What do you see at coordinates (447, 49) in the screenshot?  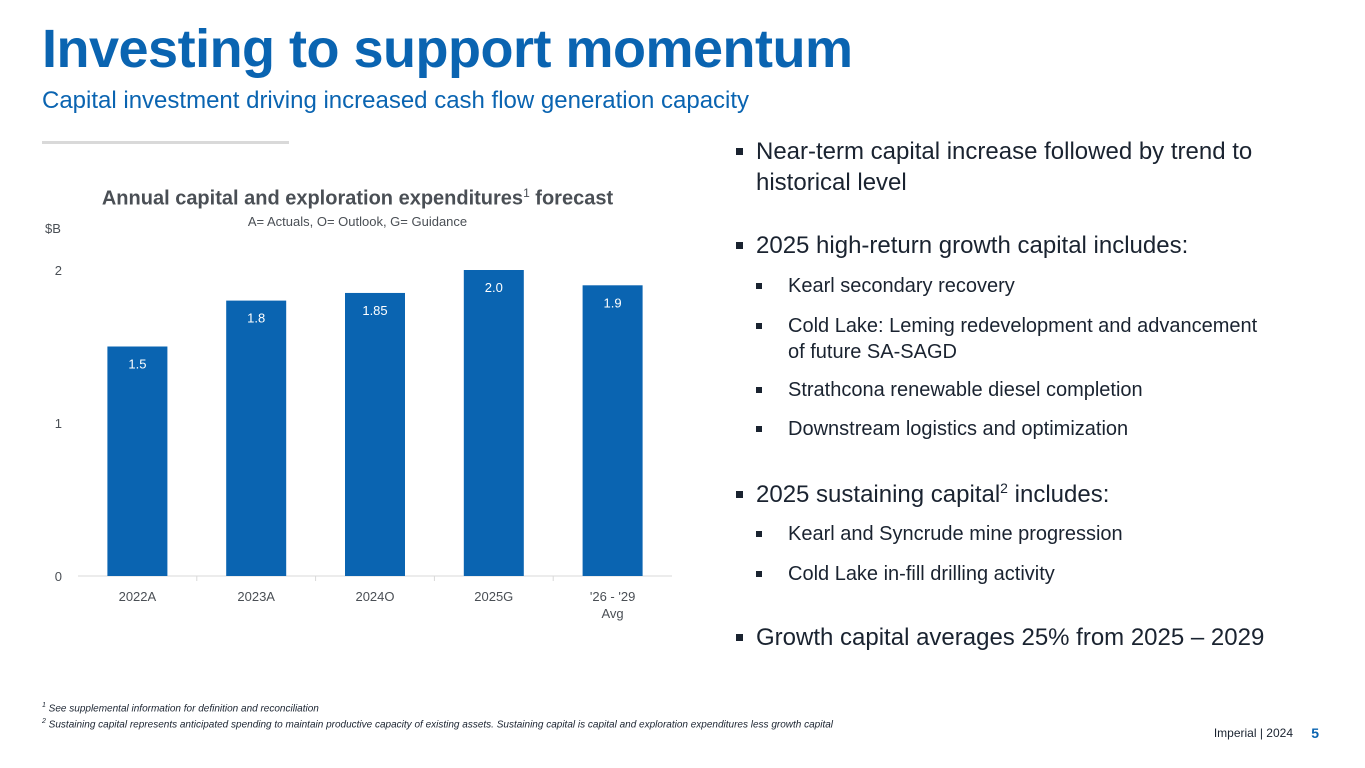 I see `page-title: Investing to support momentum` at bounding box center [447, 49].